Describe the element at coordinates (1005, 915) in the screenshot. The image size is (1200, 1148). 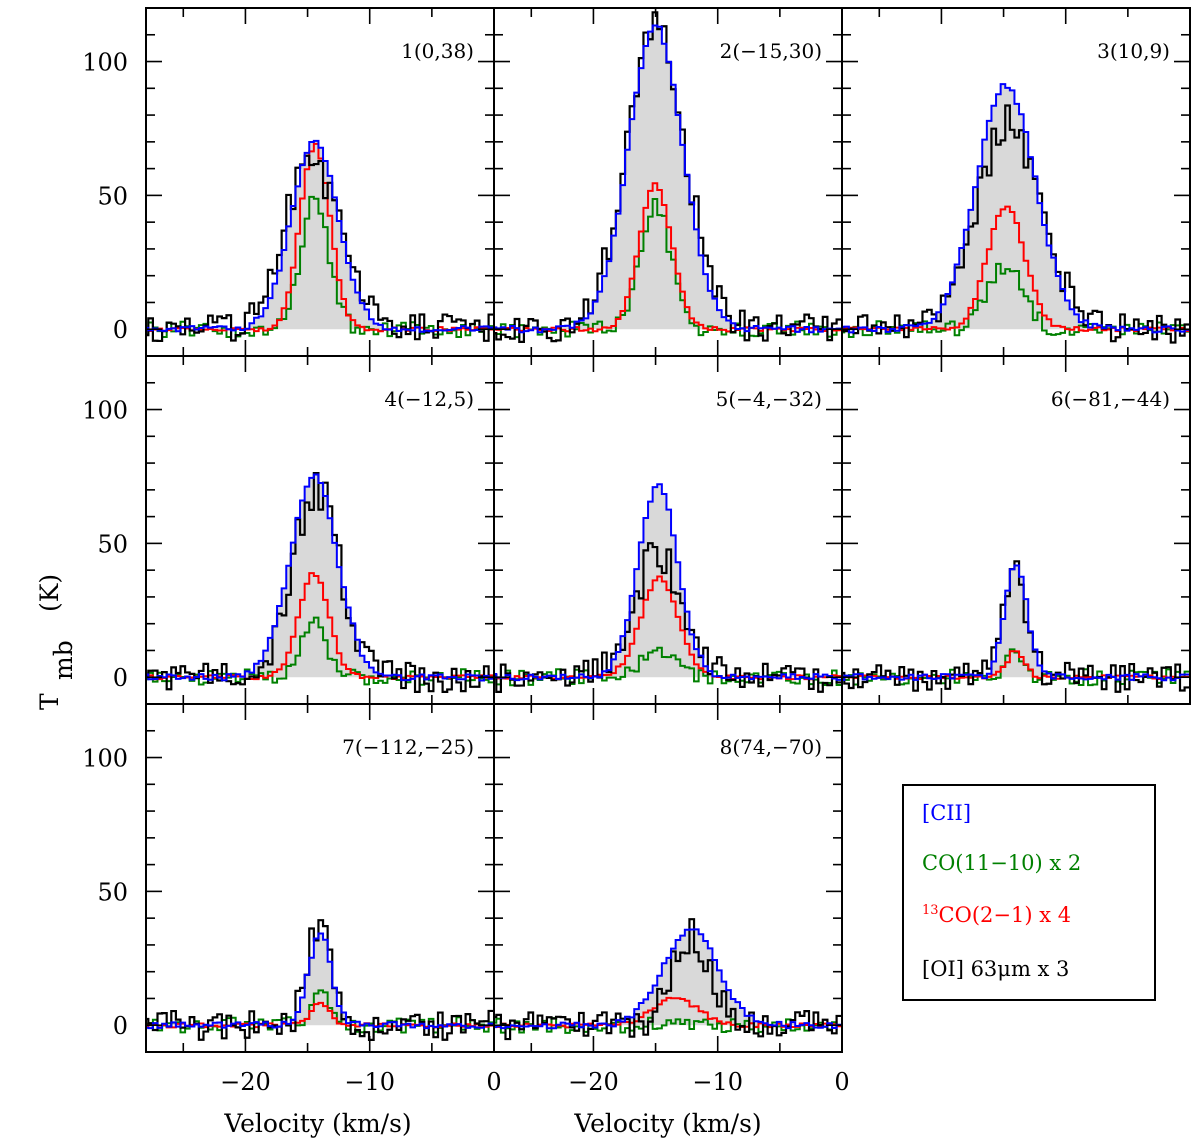
I see `legend-13co-label: CO(2−1) x 4` at that location.